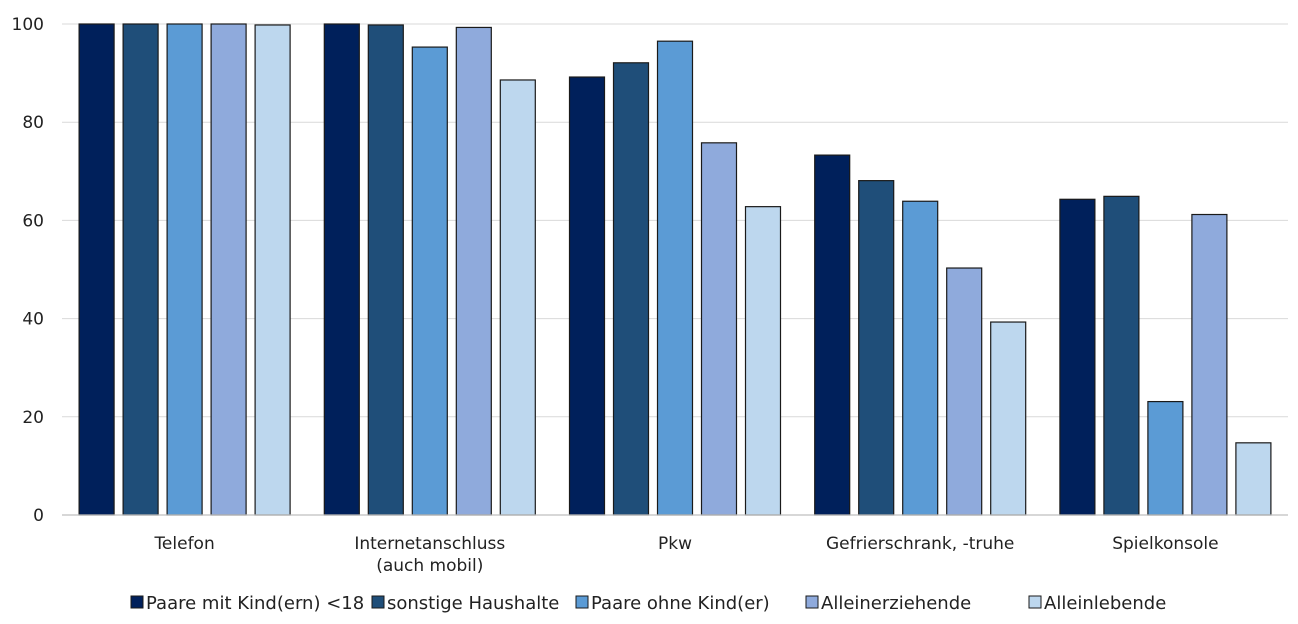 The height and width of the screenshot is (624, 1298). Describe the element at coordinates (1105, 603) in the screenshot. I see `legend-label: Alleinlebende` at that location.